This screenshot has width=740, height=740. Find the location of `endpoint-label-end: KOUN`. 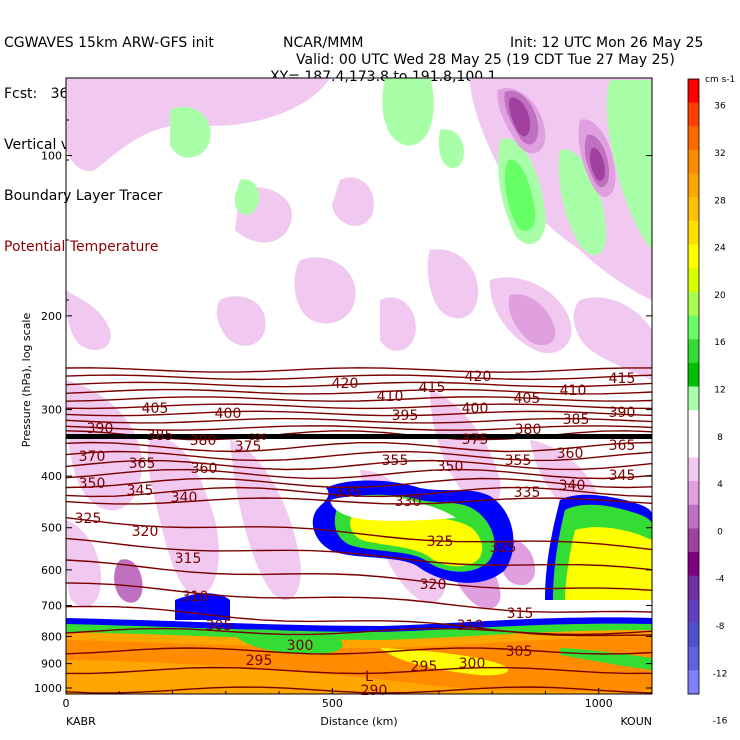

endpoint-label-end: KOUN is located at coordinates (636, 721).